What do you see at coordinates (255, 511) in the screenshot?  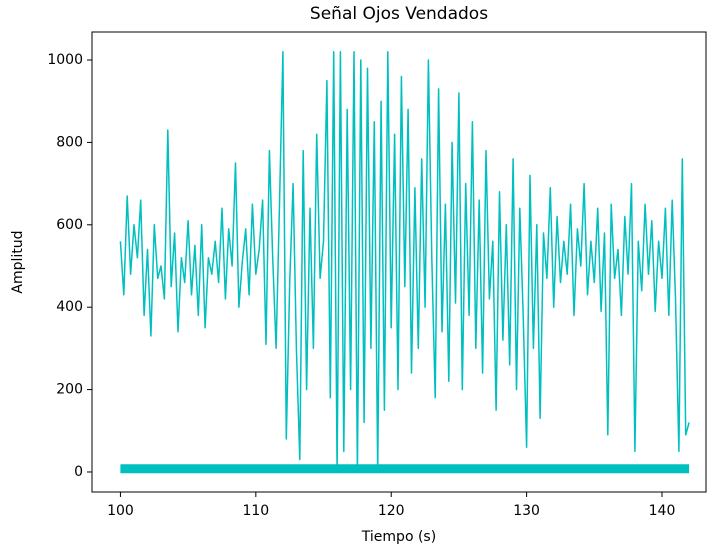 I see `x-tick-label: 110` at bounding box center [255, 511].